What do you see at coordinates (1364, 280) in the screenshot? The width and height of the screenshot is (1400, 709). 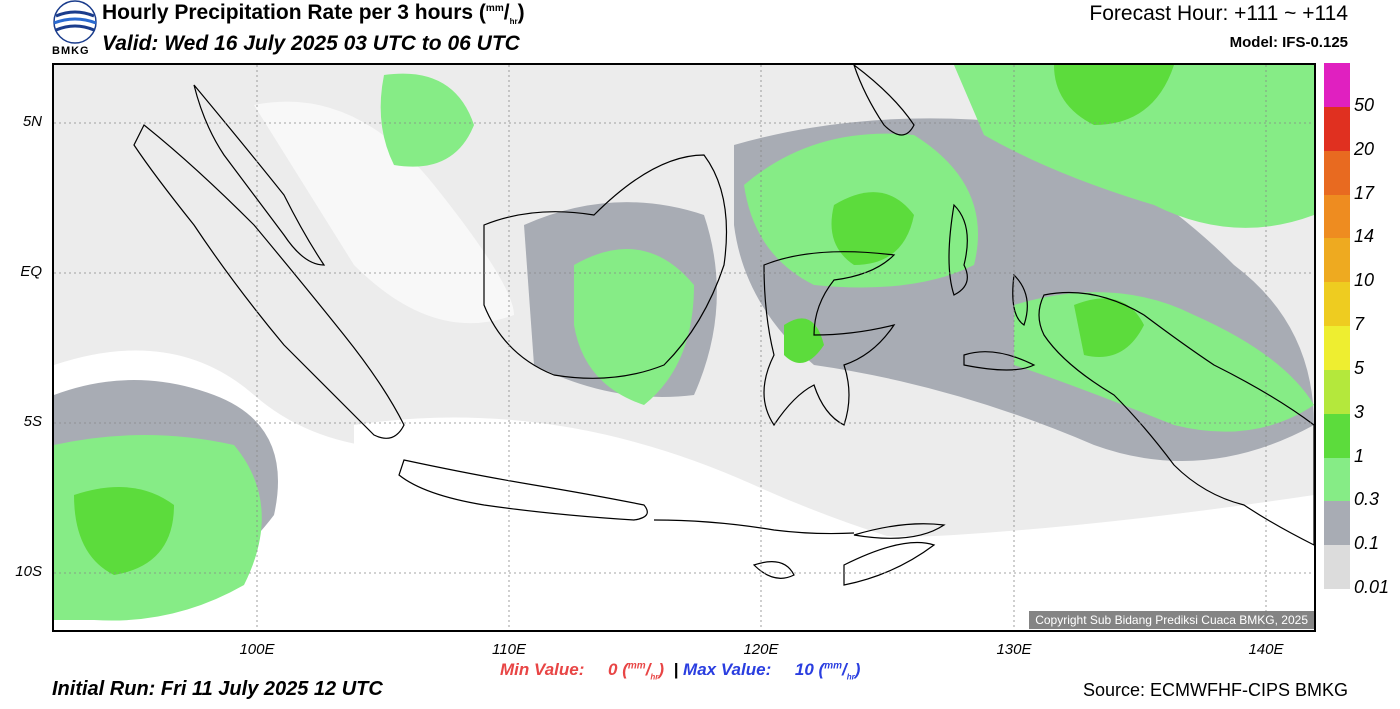 I see `colorbar-label: 10` at bounding box center [1364, 280].